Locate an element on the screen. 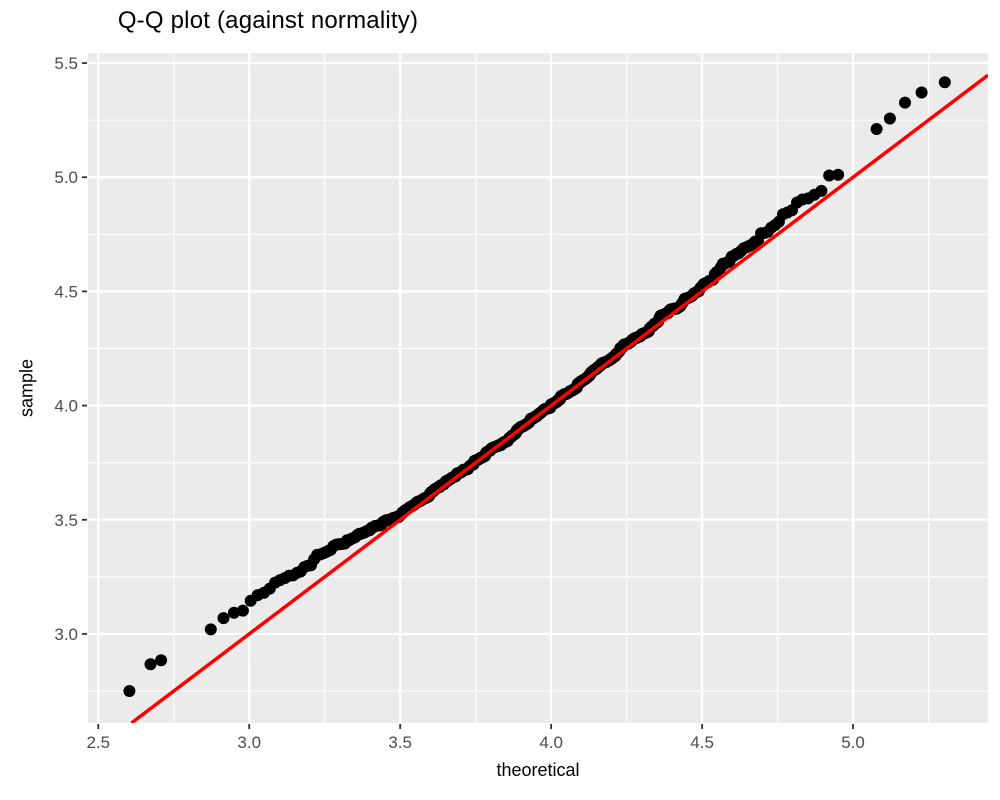 This screenshot has height=800, width=1000. y-tick-label: 4.0 is located at coordinates (66, 406).